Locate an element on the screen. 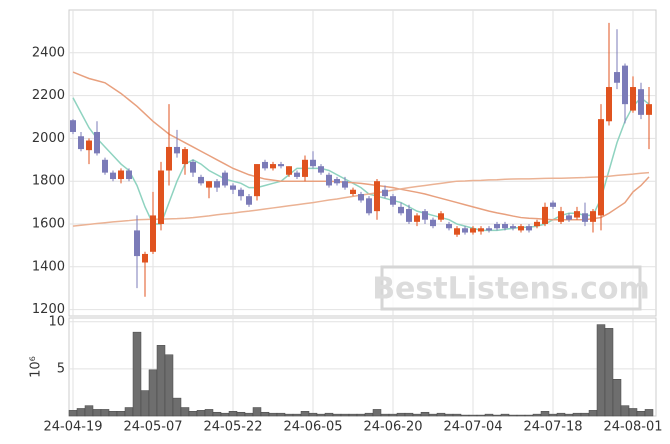  watermark: BestListens.com is located at coordinates (511, 289).